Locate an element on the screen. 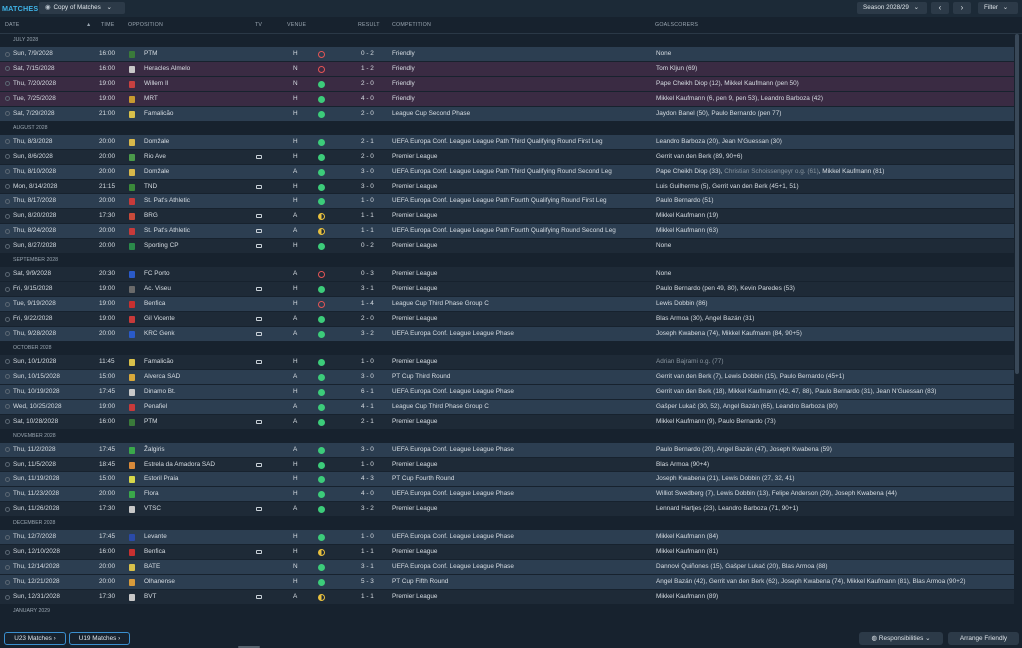 The image size is (1022, 648). match-result: 3 - 2 is located at coordinates (367, 333).